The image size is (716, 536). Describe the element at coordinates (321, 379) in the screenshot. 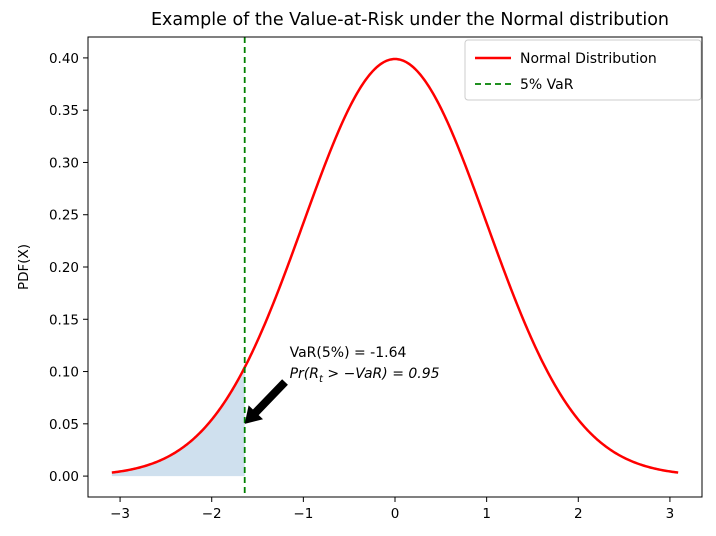

I see `annotation-probability-subscript: t` at that location.